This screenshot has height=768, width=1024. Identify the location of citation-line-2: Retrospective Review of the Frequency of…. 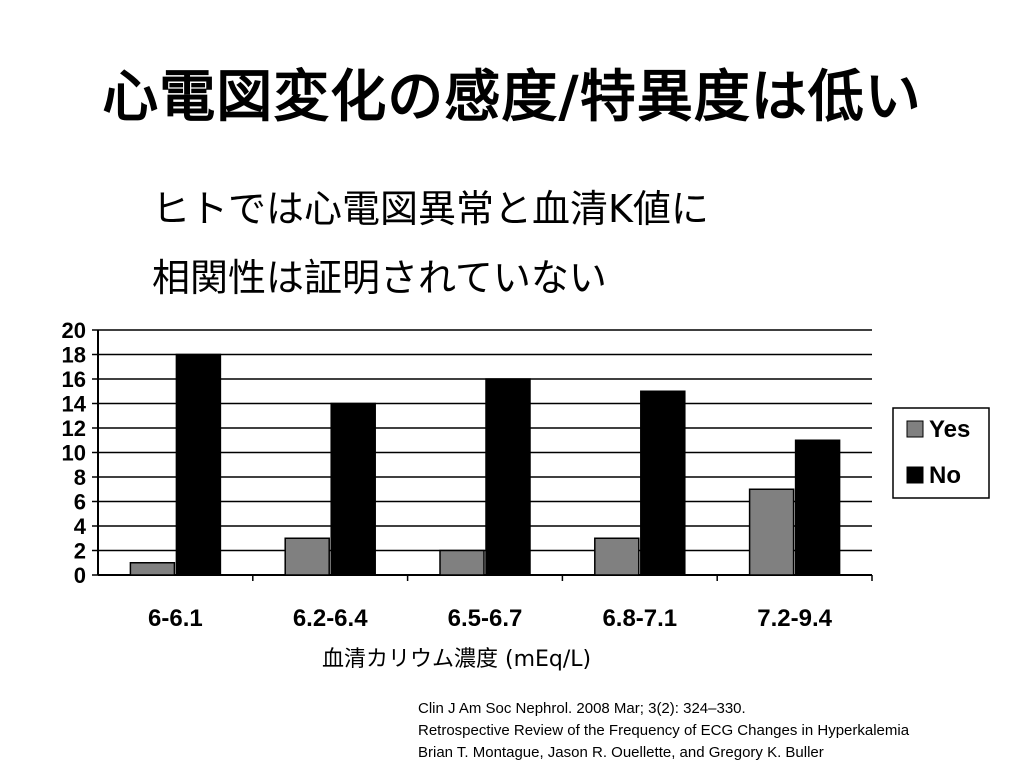
(664, 730).